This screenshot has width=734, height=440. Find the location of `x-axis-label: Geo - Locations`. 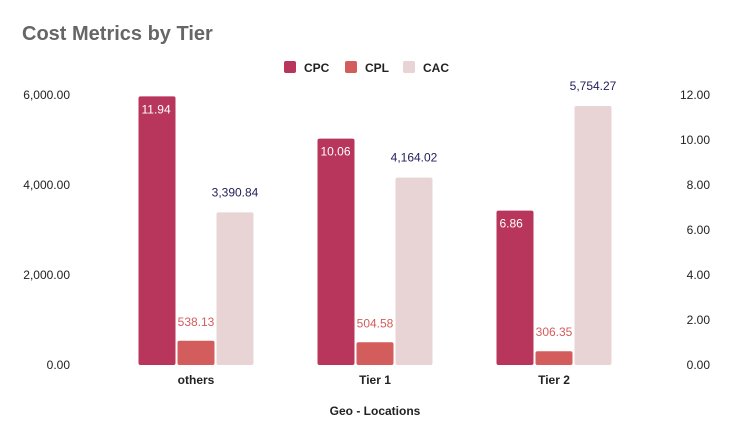

x-axis-label: Geo - Locations is located at coordinates (375, 411).